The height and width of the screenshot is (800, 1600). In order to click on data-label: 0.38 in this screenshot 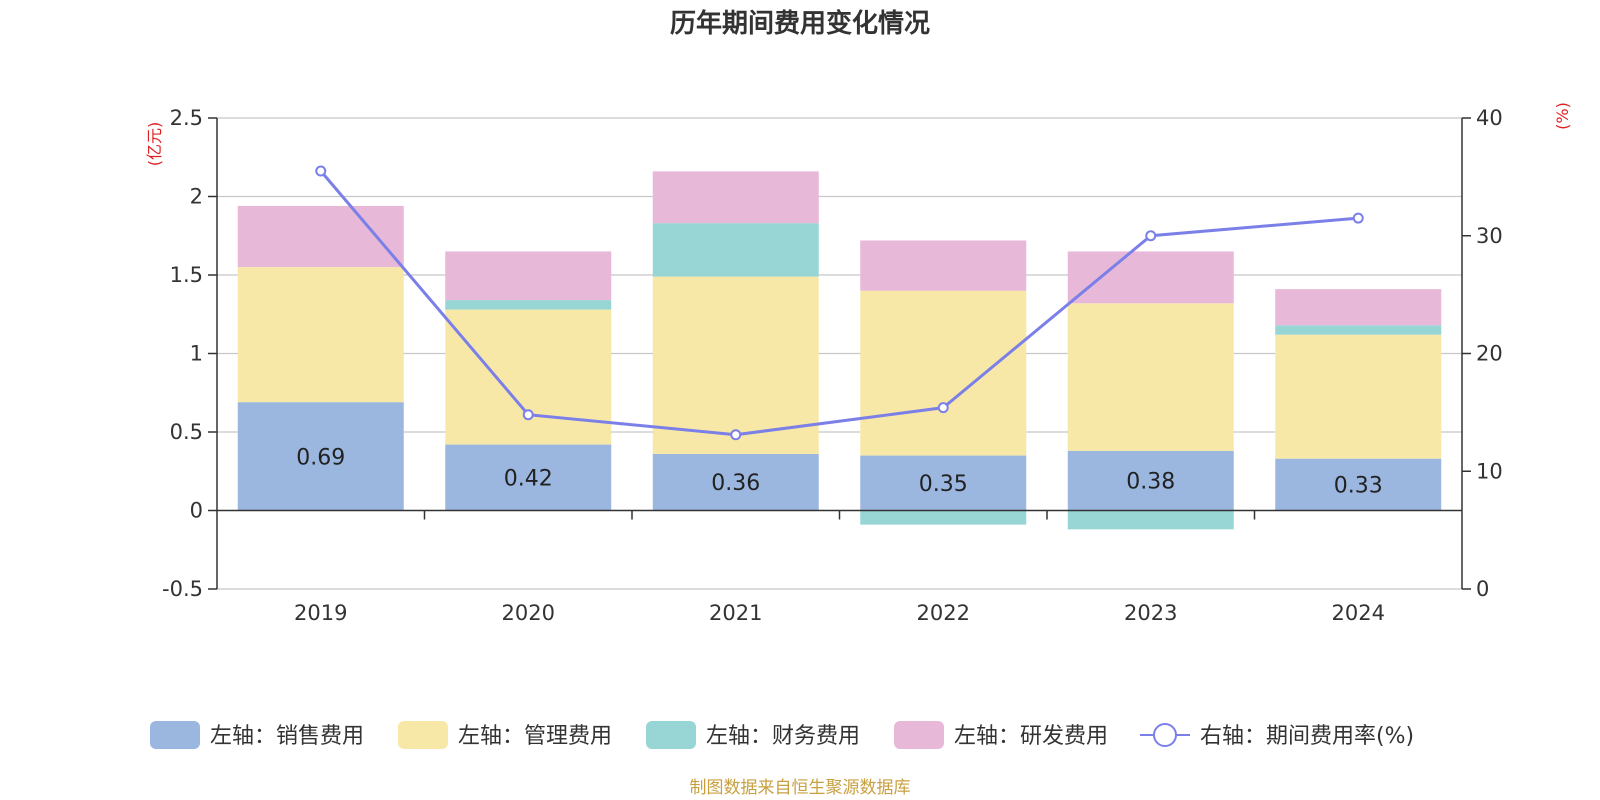, I will do `click(1150, 482)`.